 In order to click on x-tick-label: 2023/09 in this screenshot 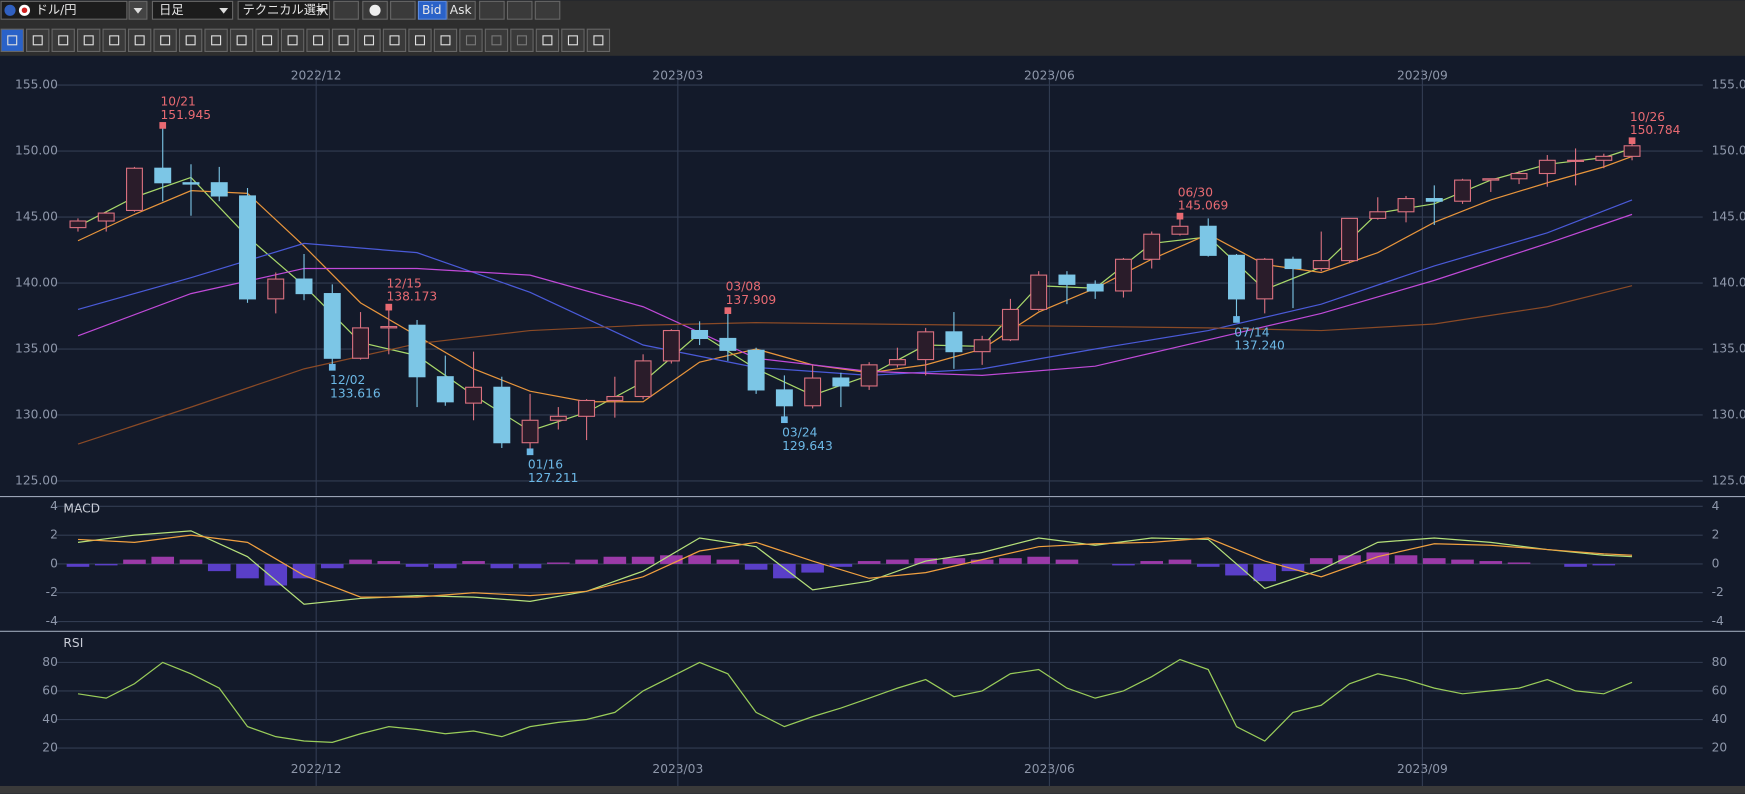, I will do `click(1422, 75)`.